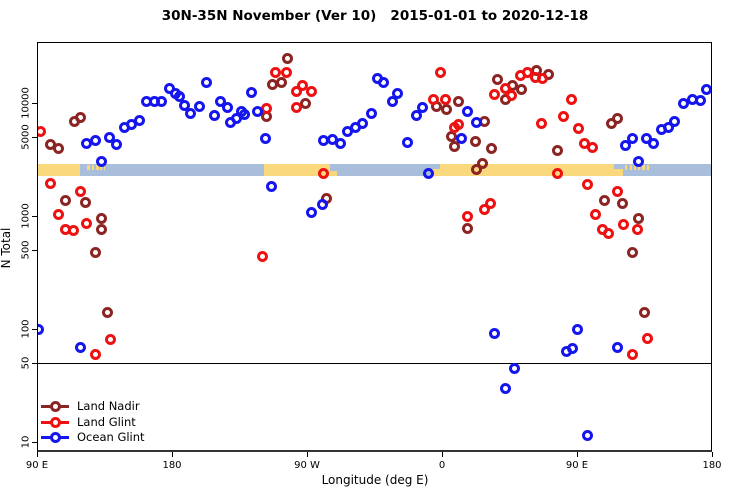 The image size is (750, 500). I want to click on x-axis-tick-label: 0, so click(442, 465).